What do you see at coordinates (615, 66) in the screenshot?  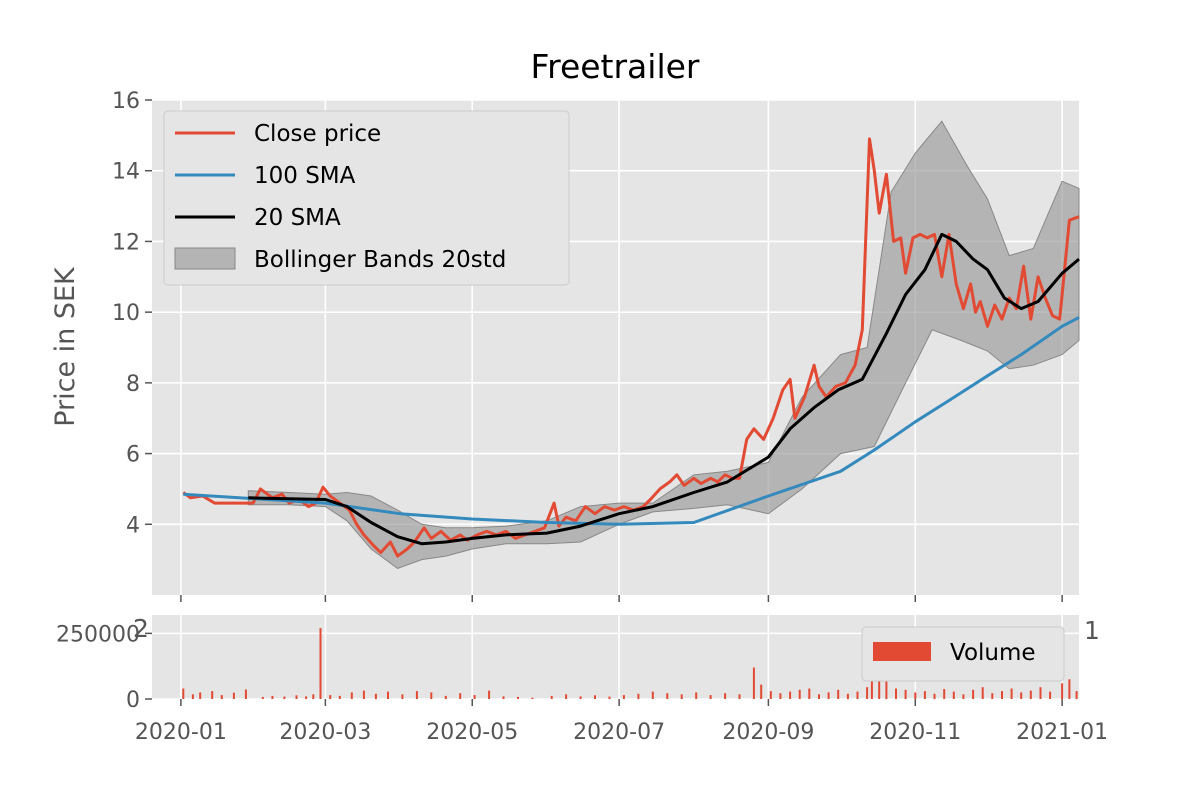 I see `chart-title: Freetrailer` at bounding box center [615, 66].